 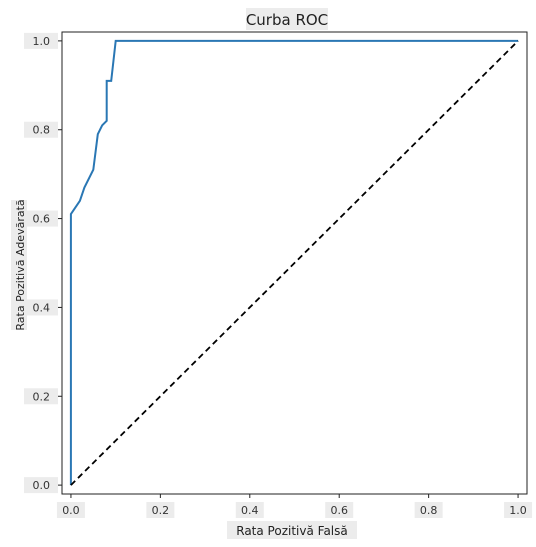 I want to click on y-axis-label-group: Rata Pozitivă Adevărată, so click(x=19, y=265).